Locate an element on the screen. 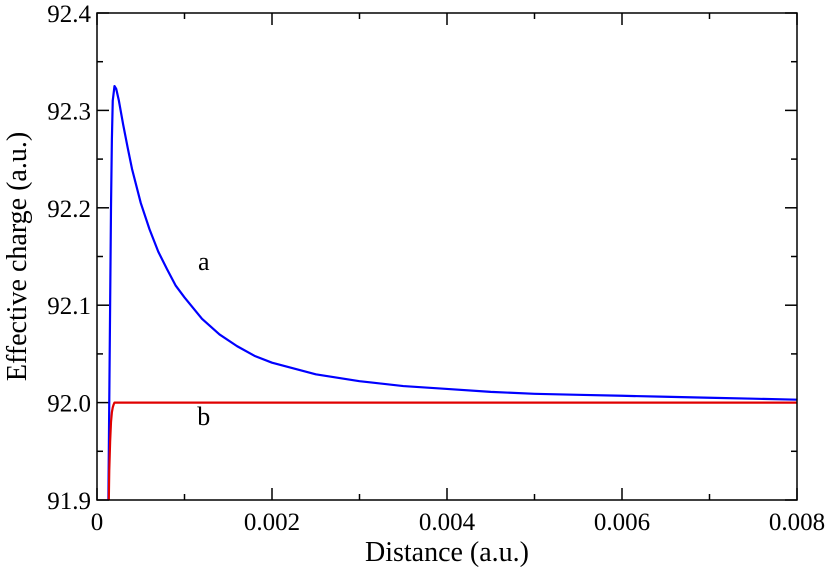 This screenshot has width=830, height=567. y-tick-label: 92.0 is located at coordinates (69, 404).